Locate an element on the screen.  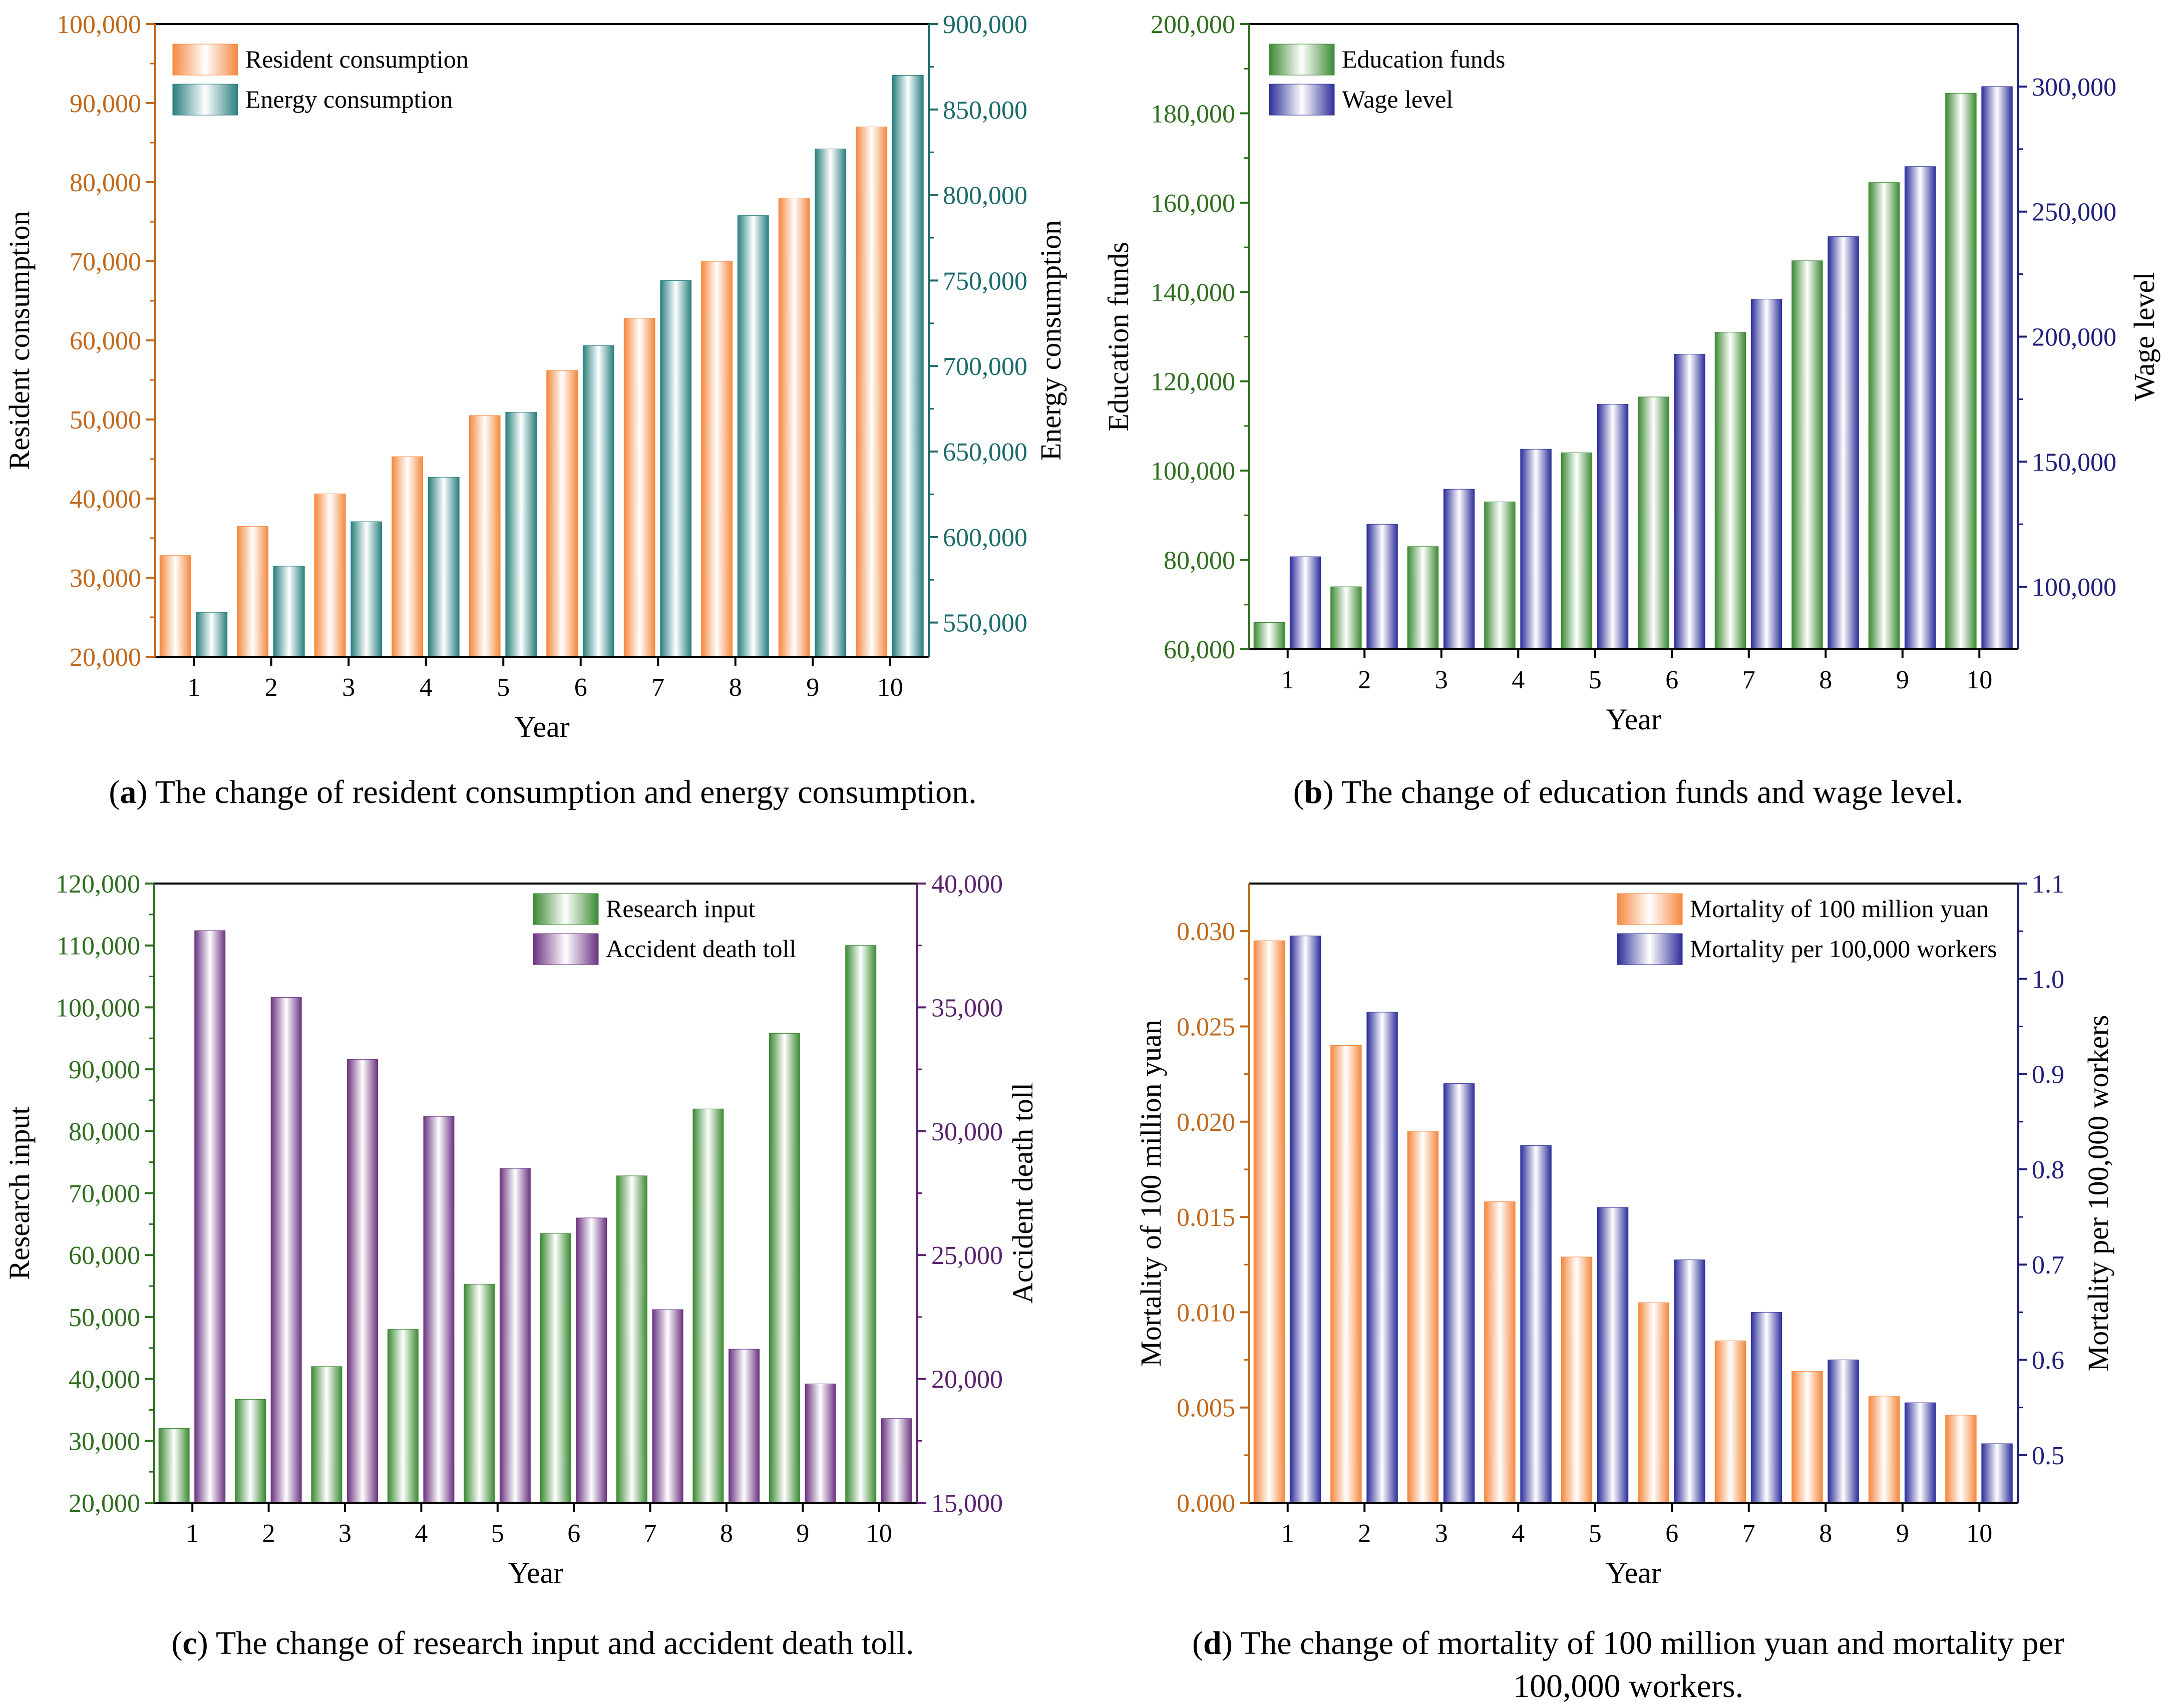
panel-d-right-tick-label: 0.6 is located at coordinates (2048, 1361).